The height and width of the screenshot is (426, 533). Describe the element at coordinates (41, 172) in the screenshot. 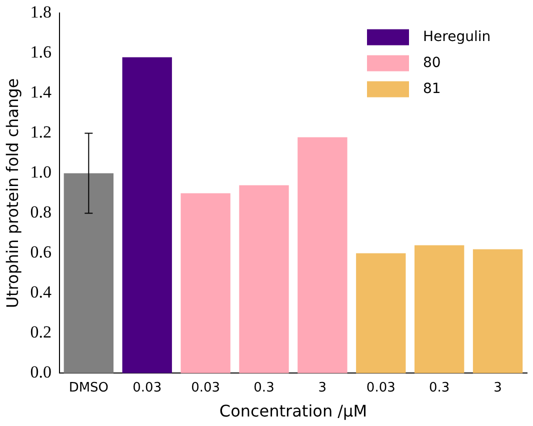

I see `y-tick-label: 1.0` at that location.